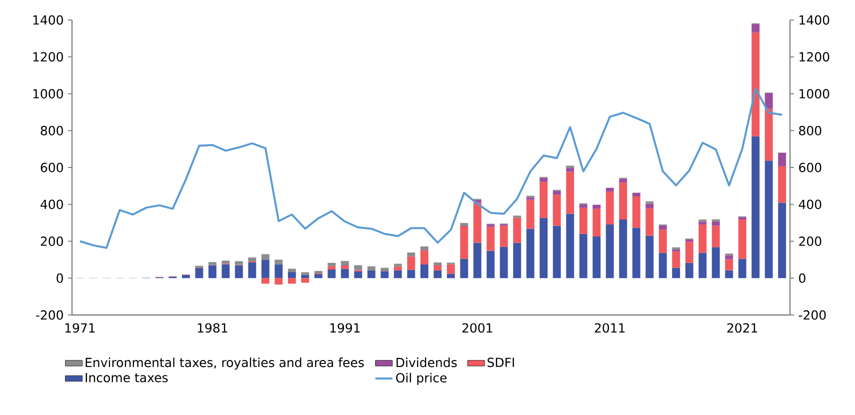 The image size is (855, 415). I want to click on legend-label: SDFI, so click(501, 363).